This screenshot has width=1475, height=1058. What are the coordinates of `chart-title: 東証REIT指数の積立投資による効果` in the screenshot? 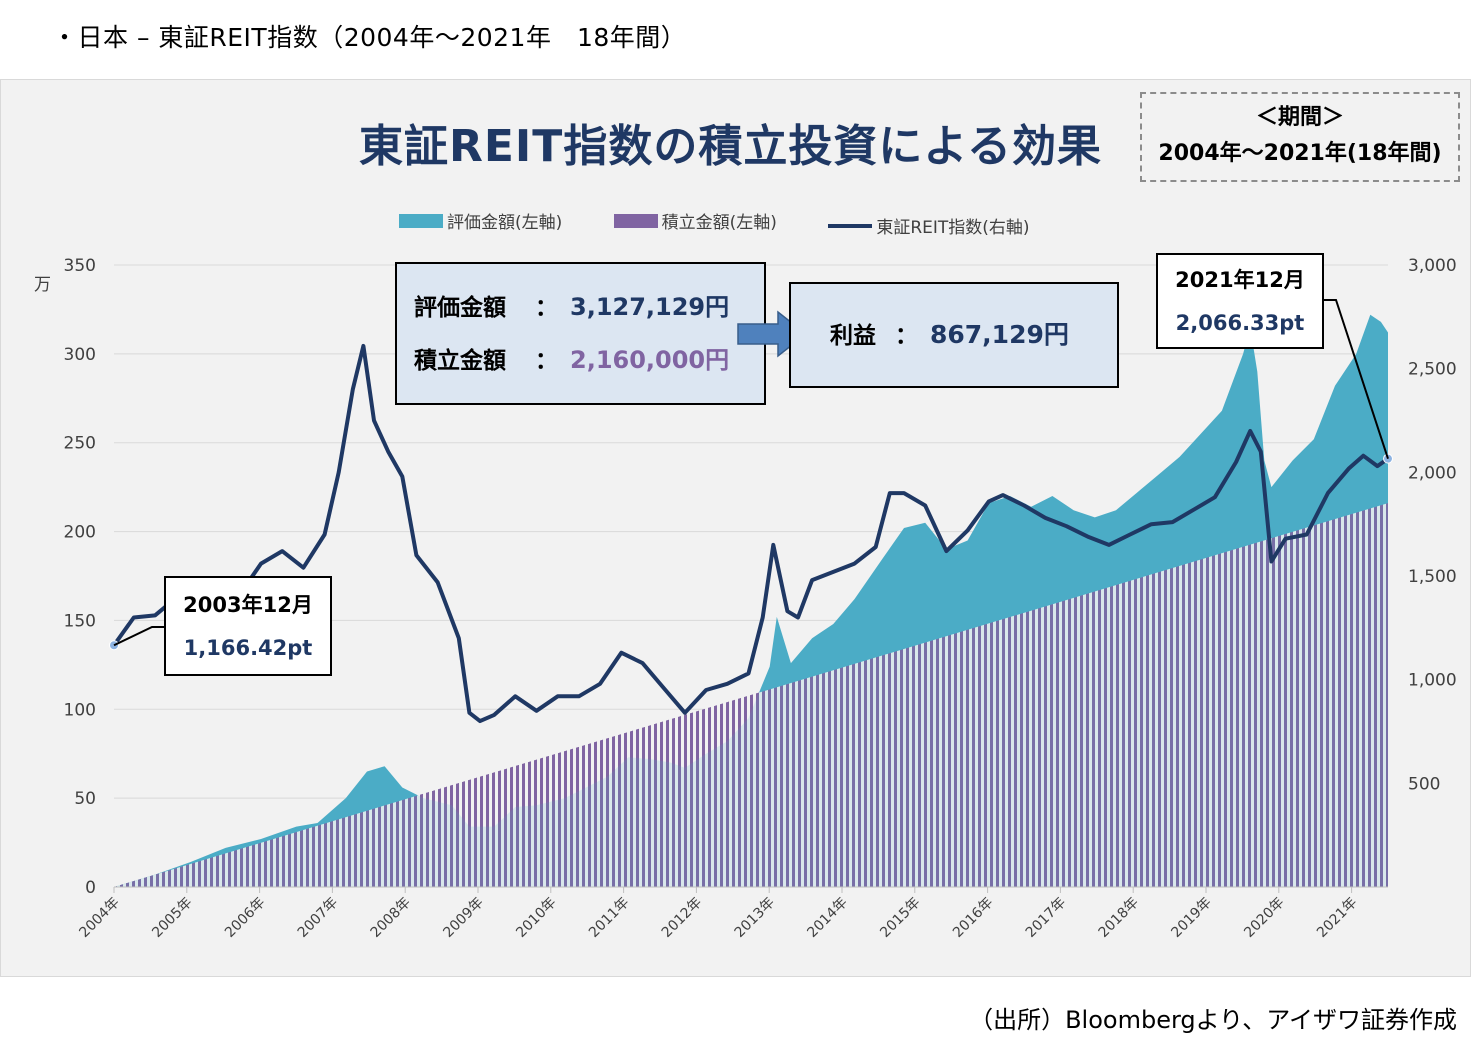 It's located at (731, 146).